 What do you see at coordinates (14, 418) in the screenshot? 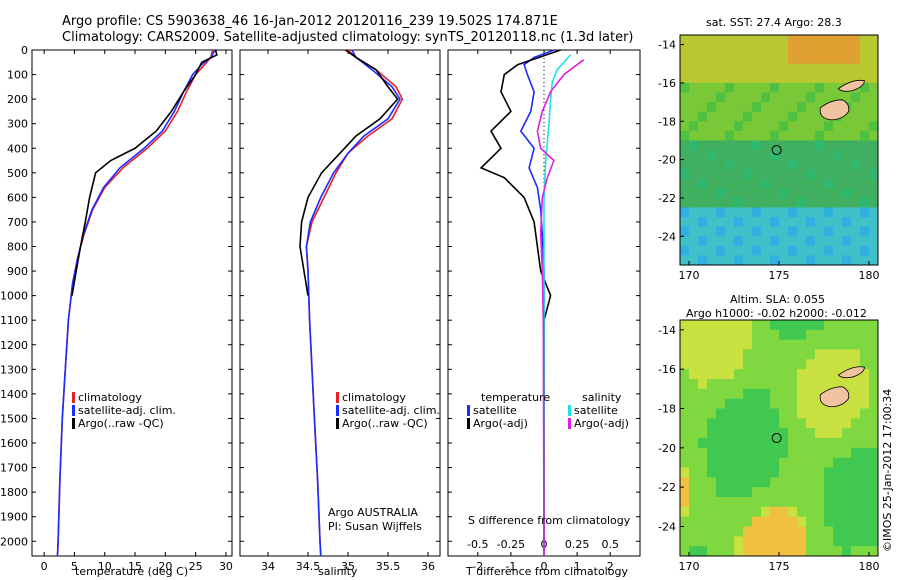
I see `depth-tick-label: 1500` at bounding box center [14, 418].